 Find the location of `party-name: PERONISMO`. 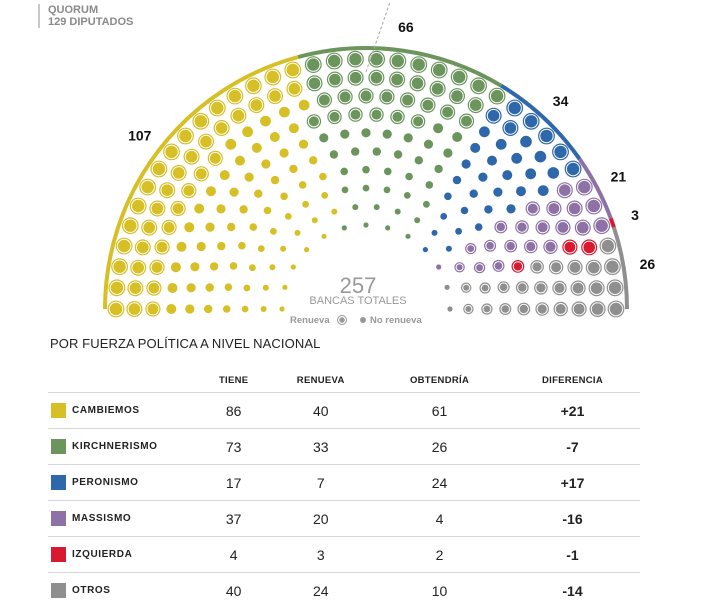

party-name: PERONISMO is located at coordinates (105, 482).